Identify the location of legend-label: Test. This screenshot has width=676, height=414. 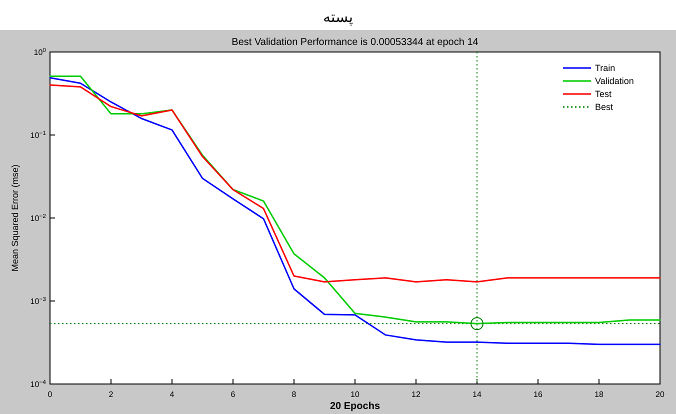
(603, 94).